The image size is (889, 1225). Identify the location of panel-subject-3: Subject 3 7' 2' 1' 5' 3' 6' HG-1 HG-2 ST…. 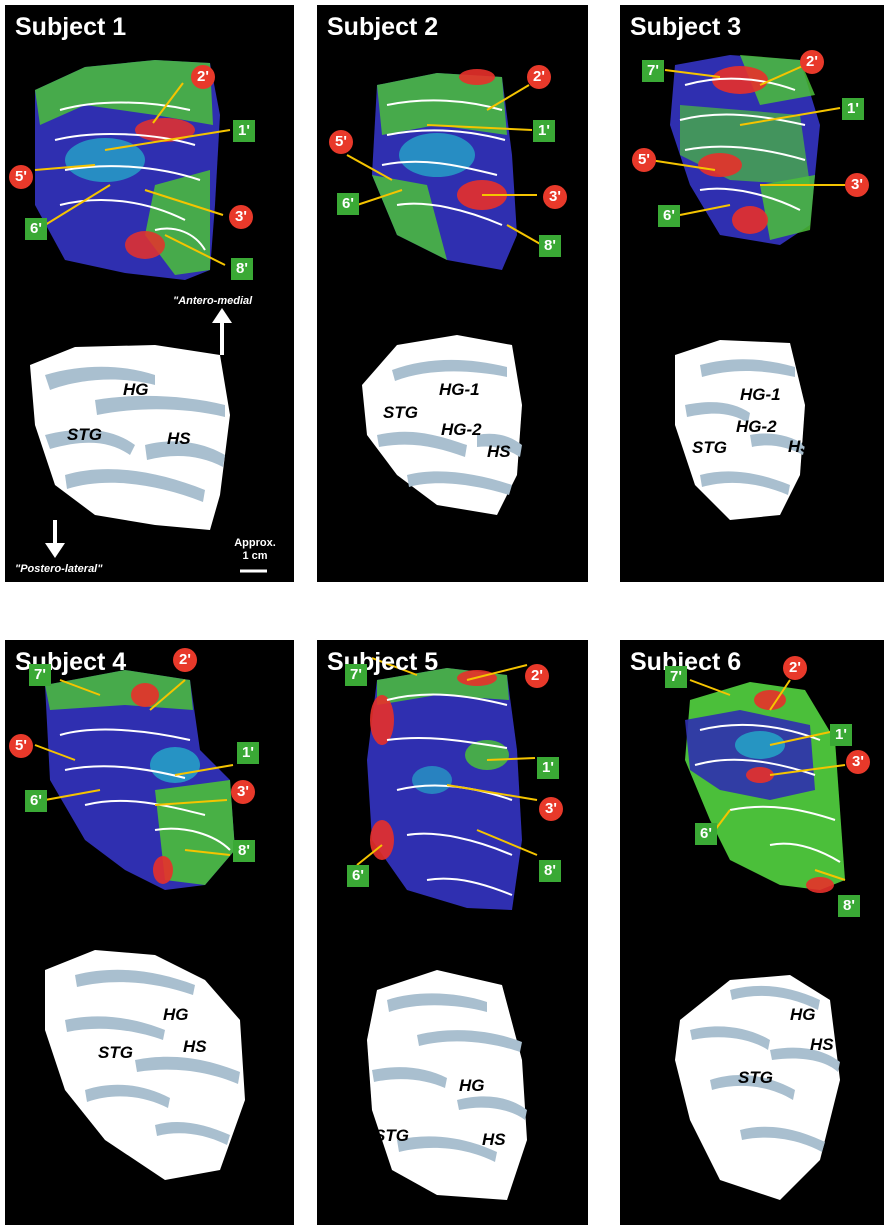
(752, 293).